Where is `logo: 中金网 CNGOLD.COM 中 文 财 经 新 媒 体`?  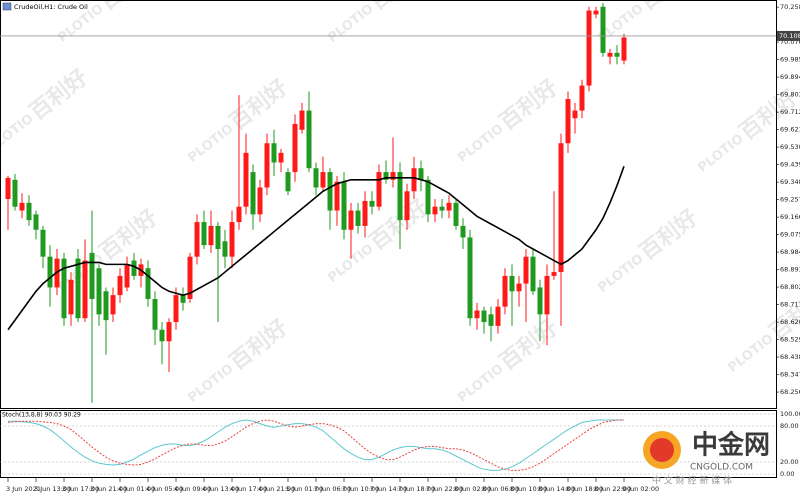
logo: 中金网 CNGOLD.COM 中 文 财 经 新 媒 体 is located at coordinates (706, 458).